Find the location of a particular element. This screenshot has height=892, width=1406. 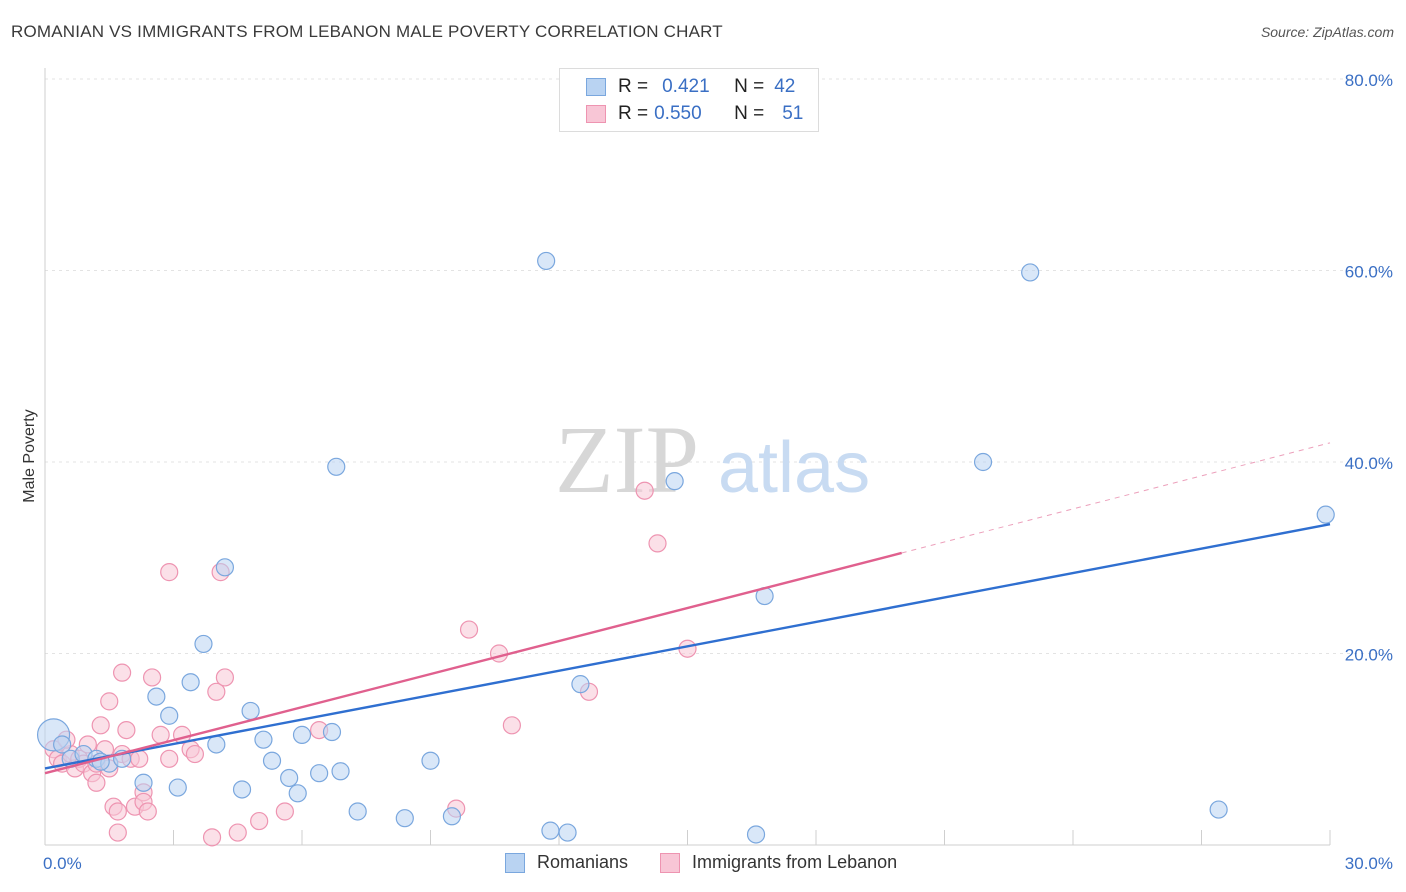

watermark-atlas: atlas is located at coordinates (794, 468).